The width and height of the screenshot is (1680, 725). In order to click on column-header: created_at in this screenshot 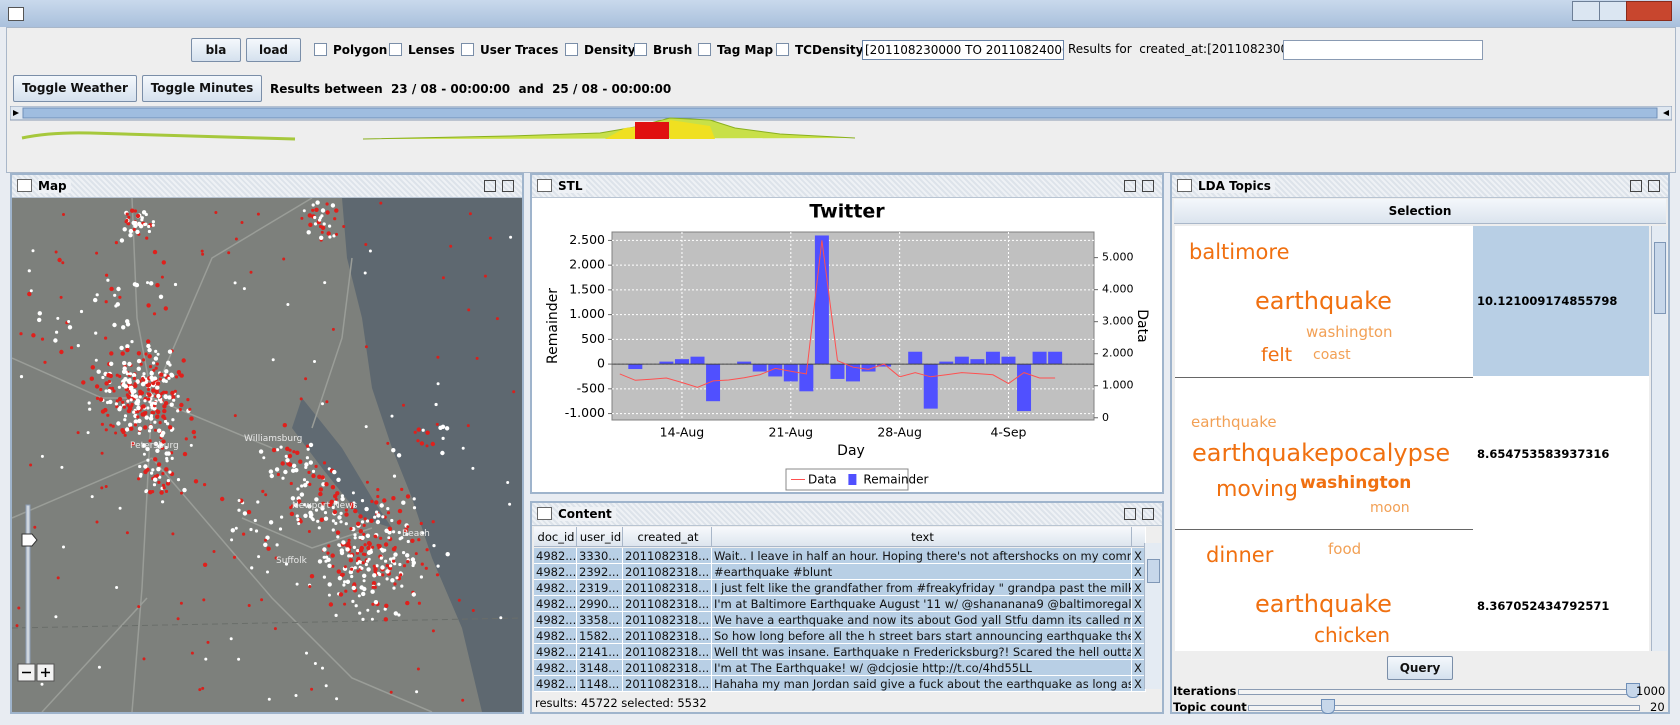, I will do `click(667, 537)`.